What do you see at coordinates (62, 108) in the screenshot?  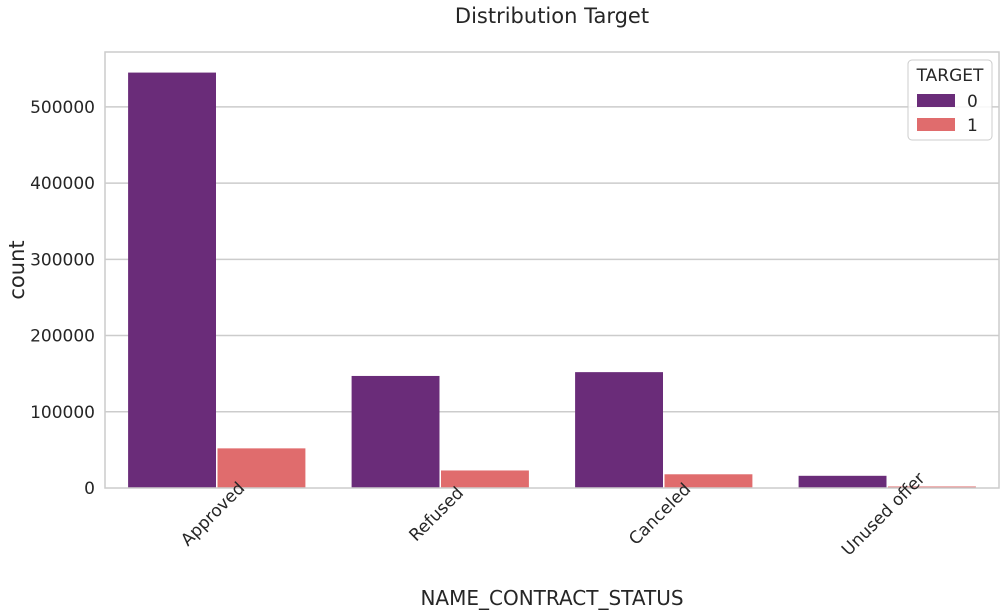 I see `y-tick-label: 500000` at bounding box center [62, 108].